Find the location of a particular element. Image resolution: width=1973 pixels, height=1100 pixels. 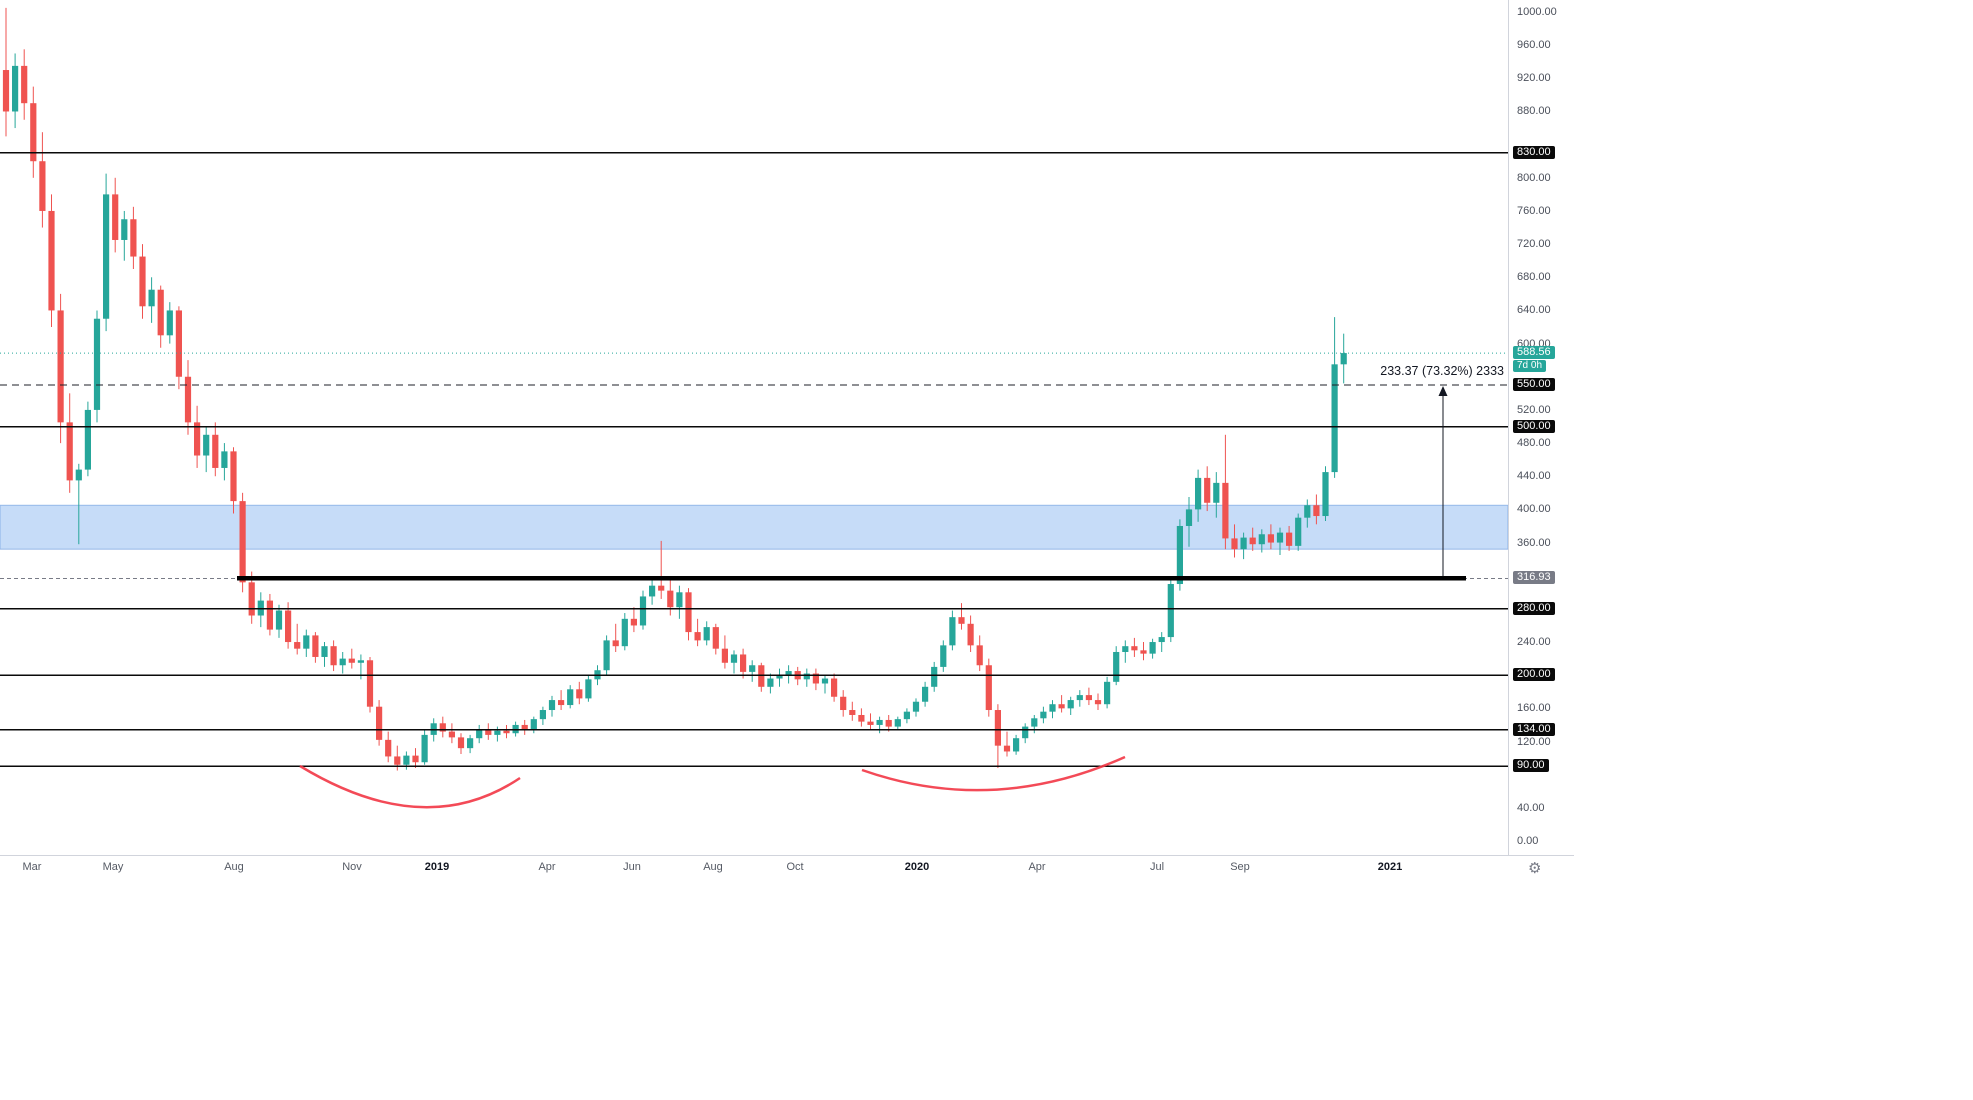

price-level-badge: 200.00 is located at coordinates (1534, 675).